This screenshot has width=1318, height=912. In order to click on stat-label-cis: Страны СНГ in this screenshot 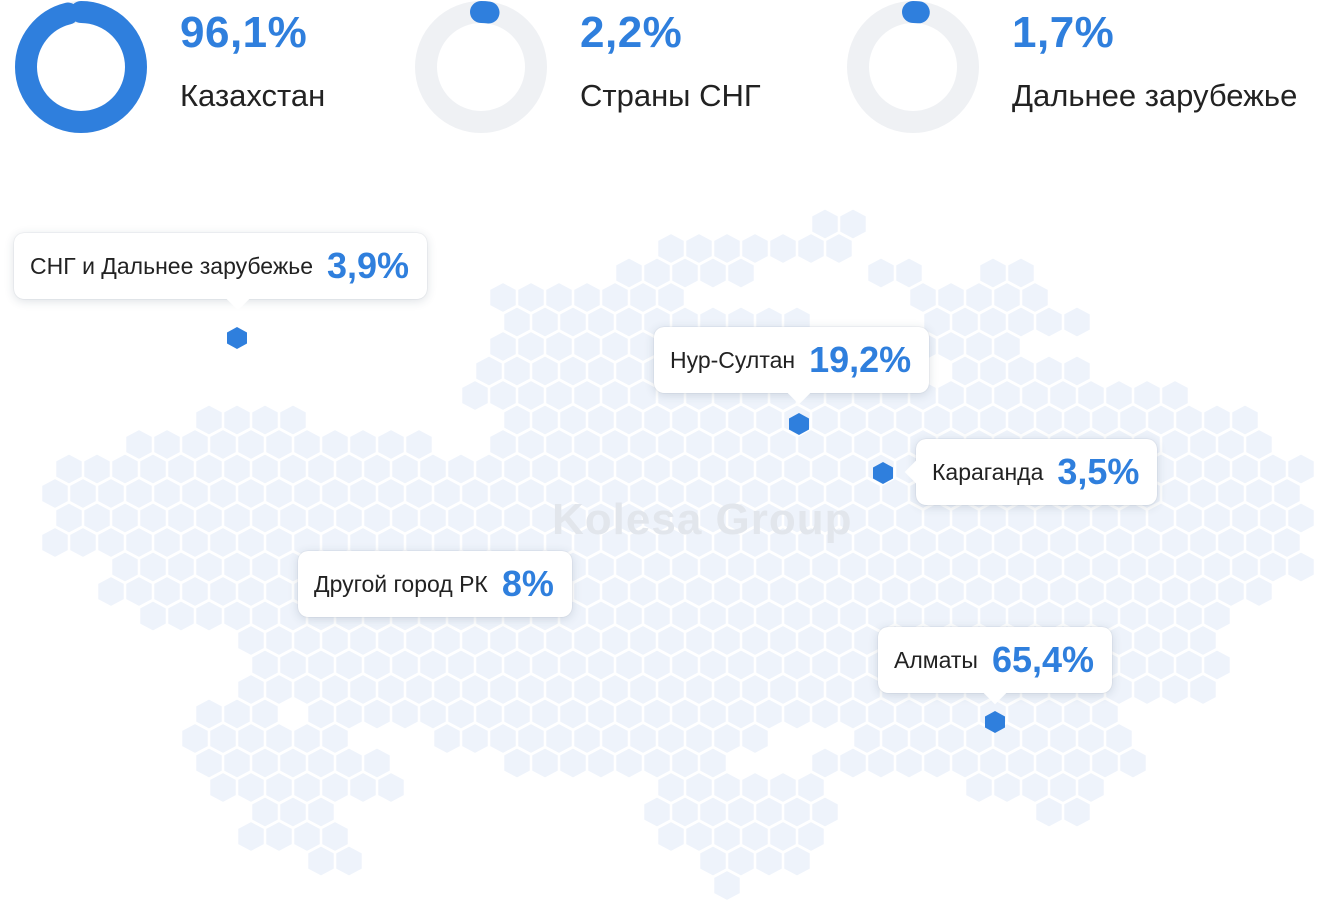, I will do `click(670, 95)`.